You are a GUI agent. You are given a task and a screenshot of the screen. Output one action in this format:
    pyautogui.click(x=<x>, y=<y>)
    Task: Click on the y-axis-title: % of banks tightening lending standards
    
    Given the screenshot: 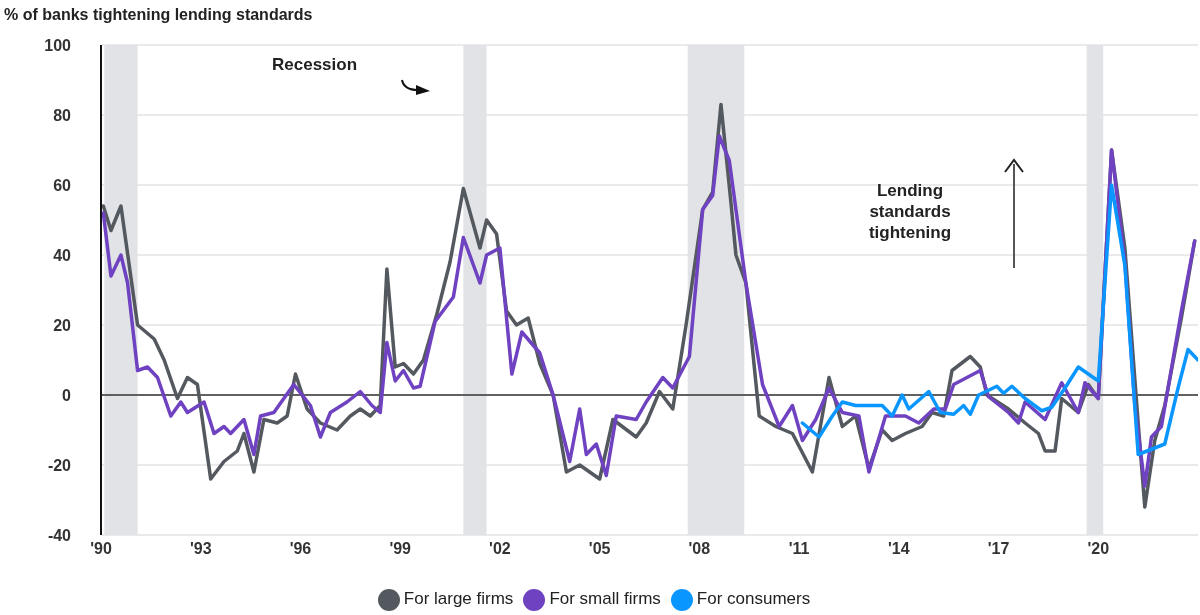 What is the action you would take?
    pyautogui.click(x=158, y=15)
    